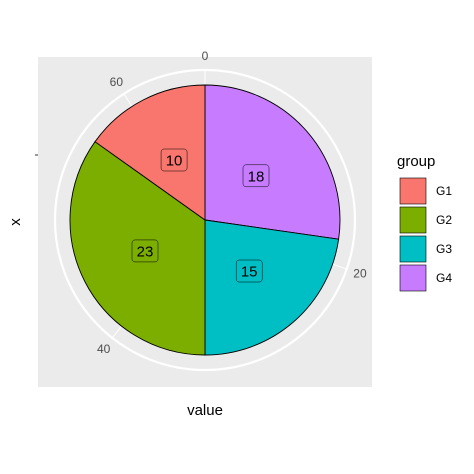 The width and height of the screenshot is (474, 474). What do you see at coordinates (104, 349) in the screenshot?
I see `theta-tick-label: 40` at bounding box center [104, 349].